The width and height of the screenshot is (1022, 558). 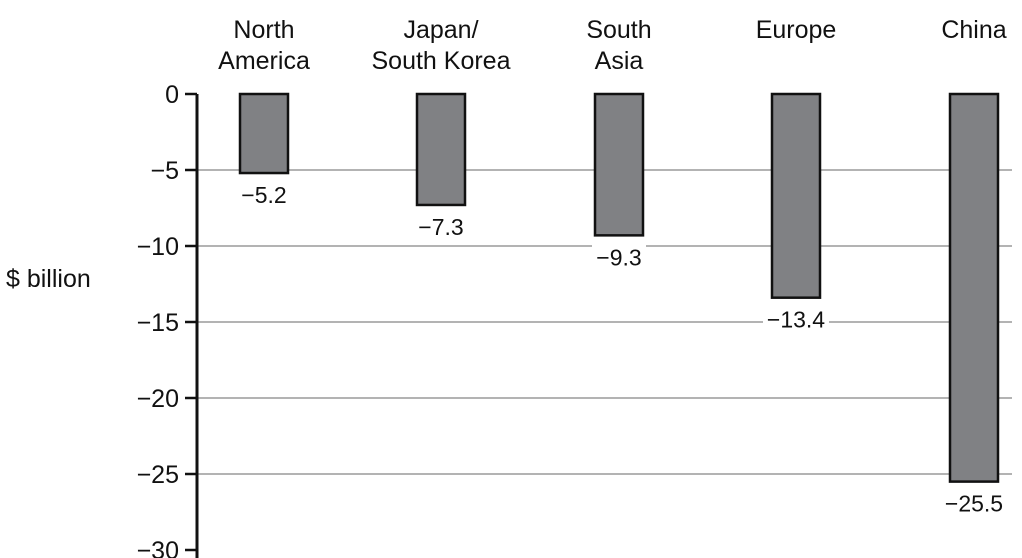 I want to click on y-axis: 0 −5 −10 −15 −20 −25 −30, so click(x=168, y=319).